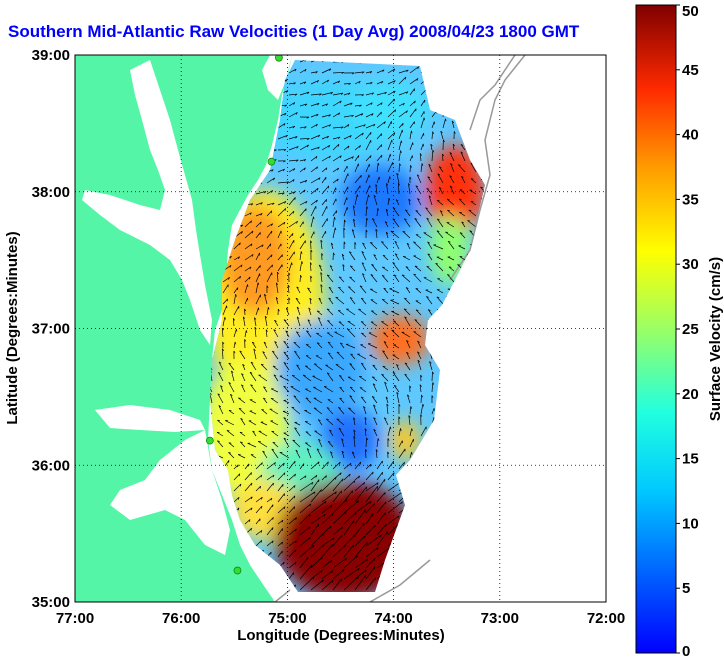  I want to click on colorbar-tick-label: 5, so click(686, 588).